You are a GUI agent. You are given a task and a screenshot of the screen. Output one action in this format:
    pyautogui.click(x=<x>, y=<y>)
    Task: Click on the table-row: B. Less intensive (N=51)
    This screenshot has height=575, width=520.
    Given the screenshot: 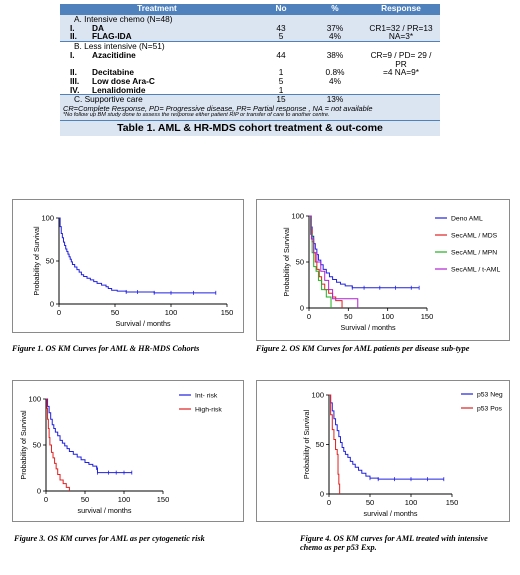 What is the action you would take?
    pyautogui.click(x=250, y=46)
    